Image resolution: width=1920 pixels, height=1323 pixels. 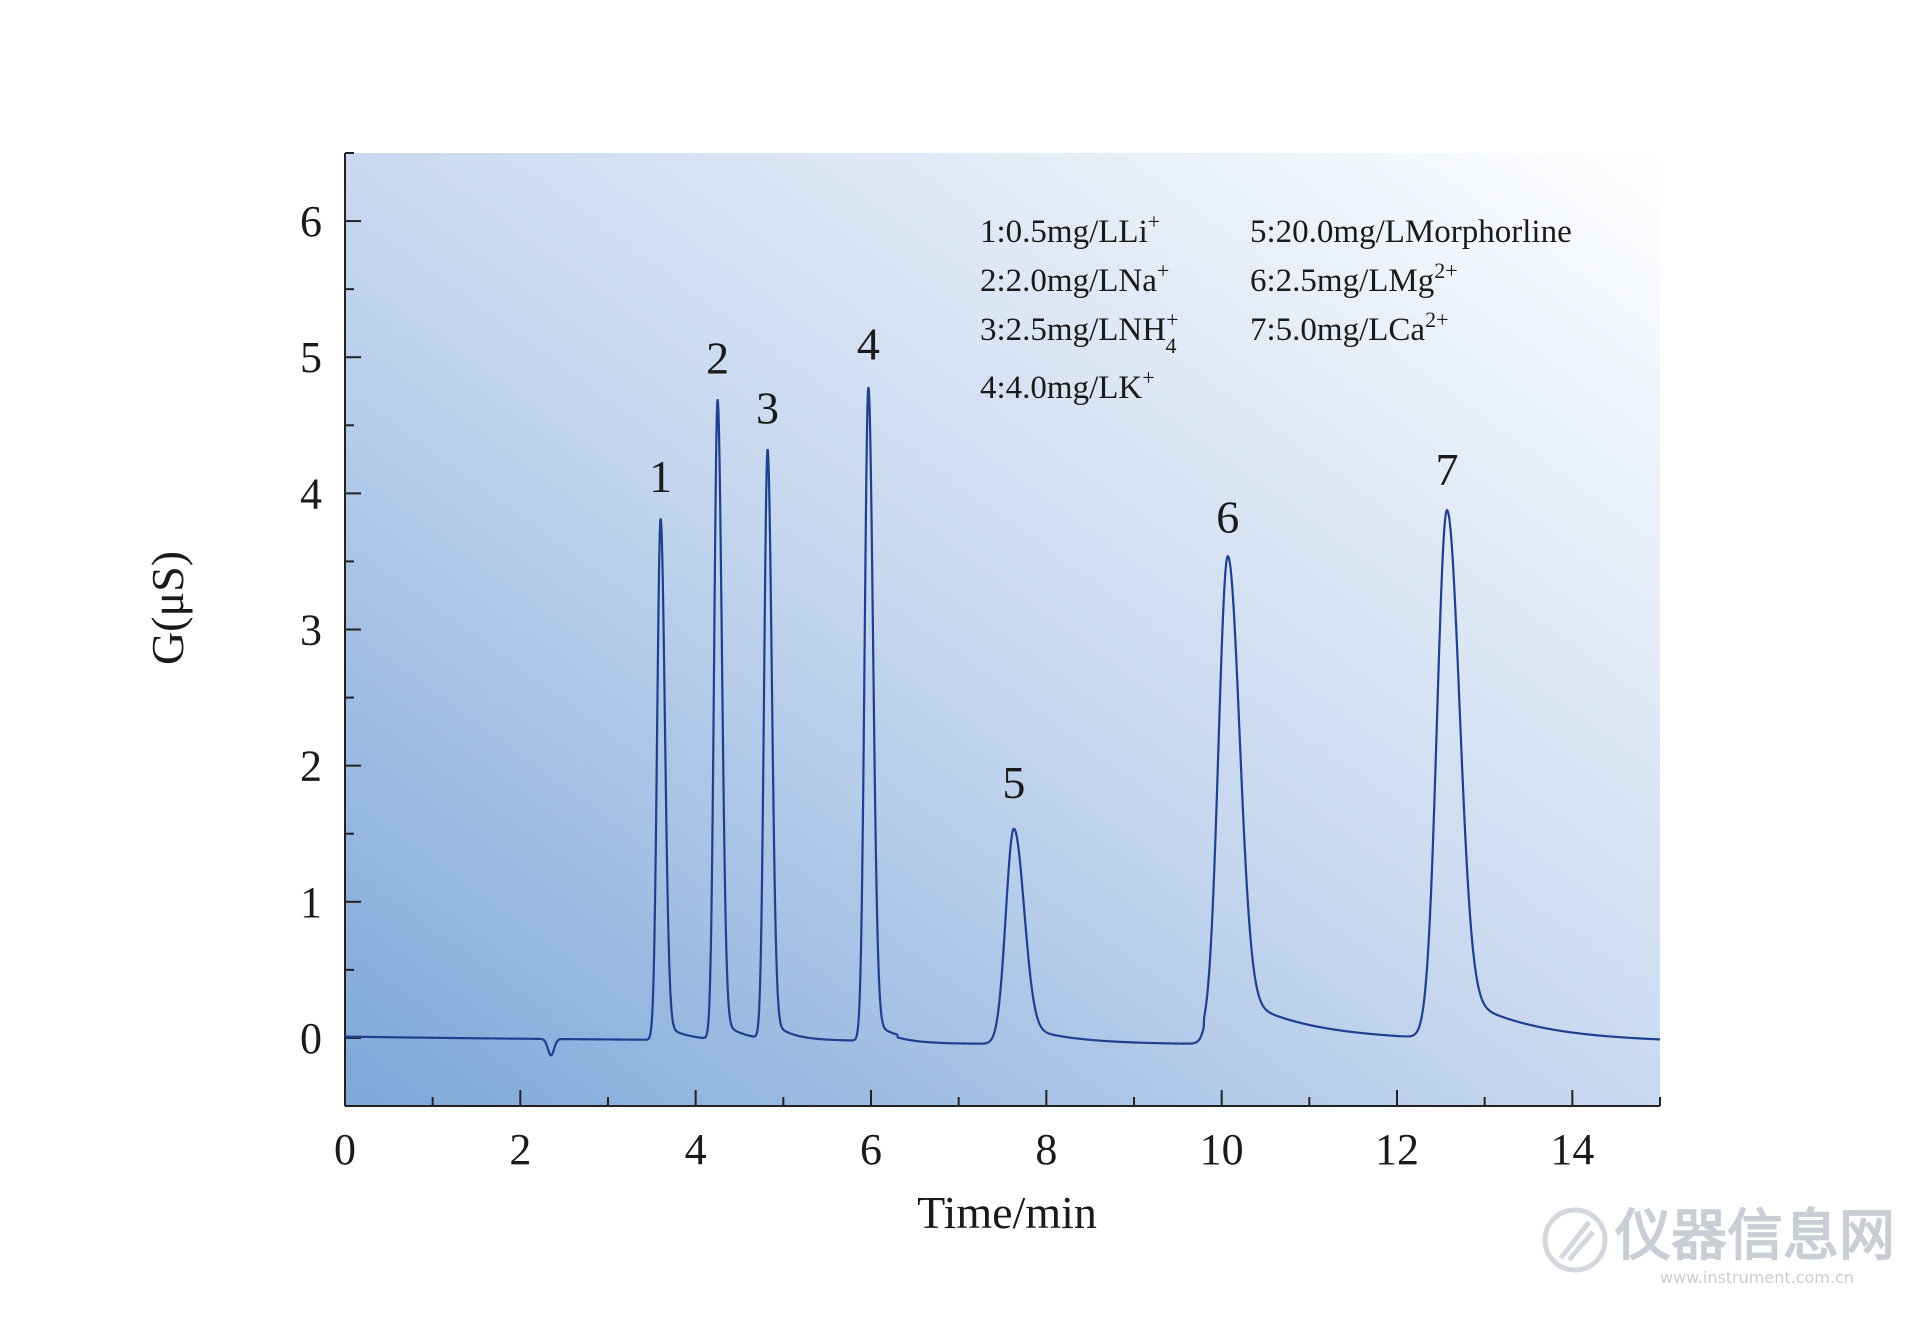 I want to click on peak-label: 6, so click(x=1227, y=517).